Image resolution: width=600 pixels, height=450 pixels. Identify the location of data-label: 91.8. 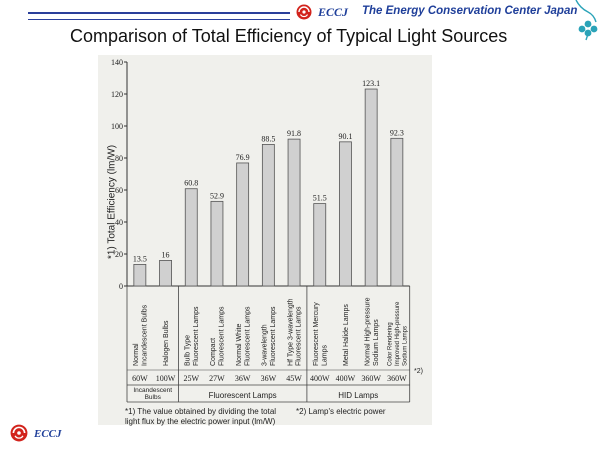
(294, 133).